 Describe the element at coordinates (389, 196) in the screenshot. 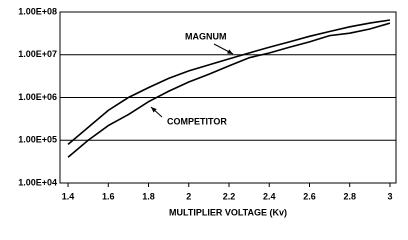

I see `x-tick-label: 3` at that location.